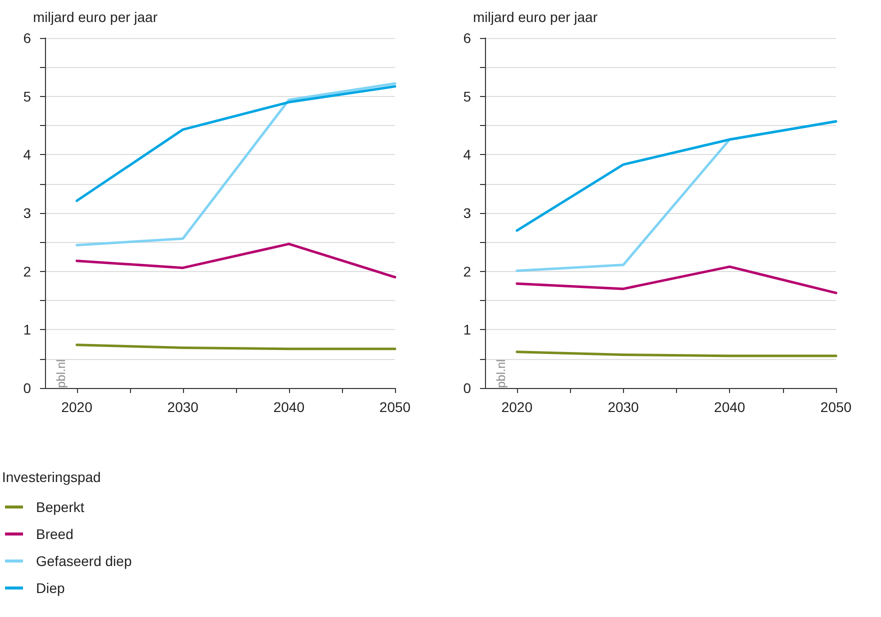 The height and width of the screenshot is (617, 881). Describe the element at coordinates (51, 588) in the screenshot. I see `legend-label: Diep` at that location.